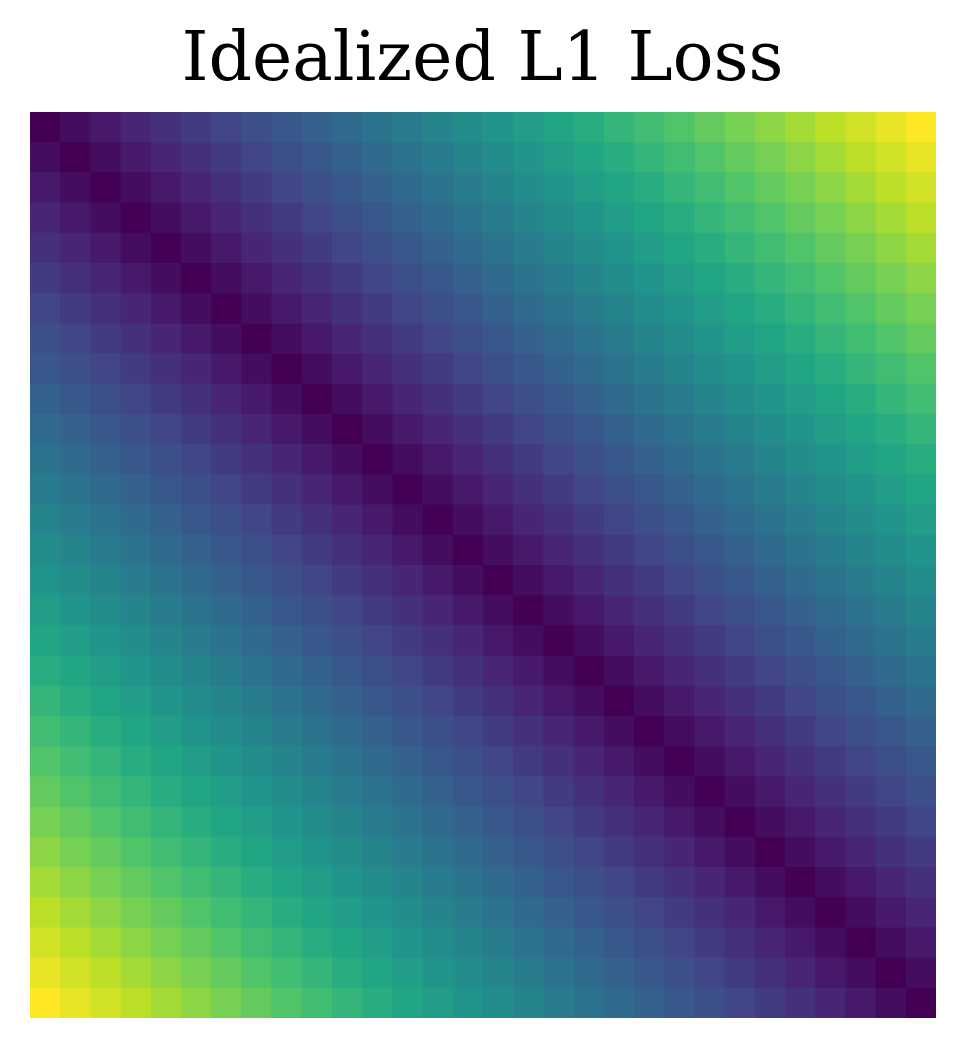 The width and height of the screenshot is (965, 1048). What do you see at coordinates (528, 822) in the screenshot?
I see `heatmap-cell-r23-c16` at bounding box center [528, 822].